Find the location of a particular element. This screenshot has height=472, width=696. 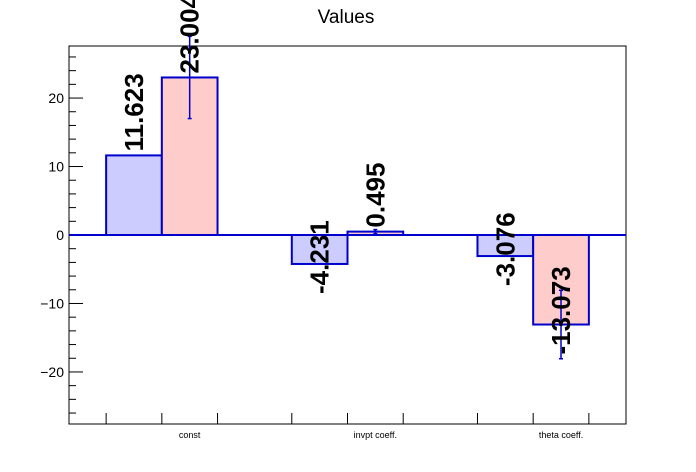

y-tick-label: −10 is located at coordinates (52, 303).